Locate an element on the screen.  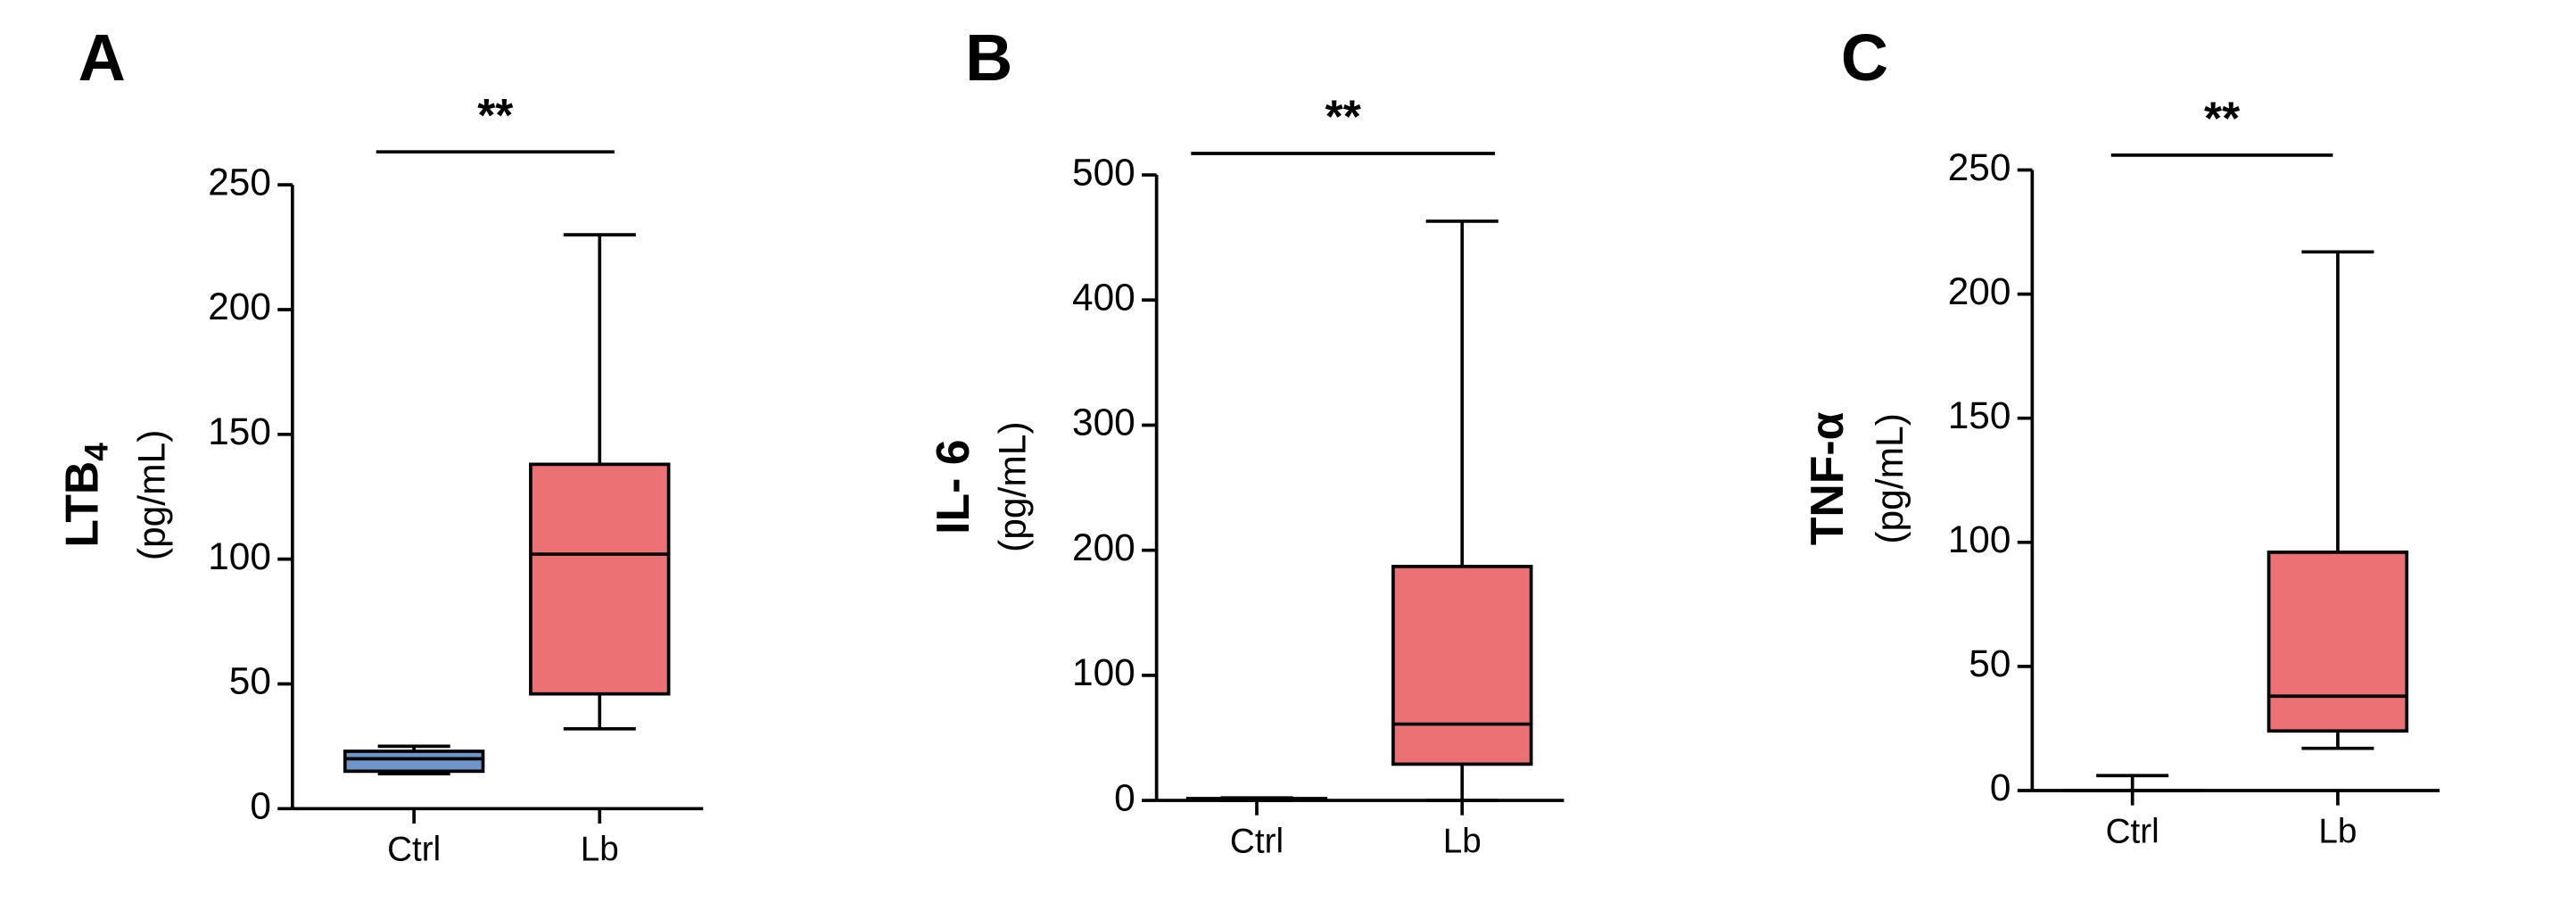
y-axis-label-text: TNF-α is located at coordinates (1827, 478).